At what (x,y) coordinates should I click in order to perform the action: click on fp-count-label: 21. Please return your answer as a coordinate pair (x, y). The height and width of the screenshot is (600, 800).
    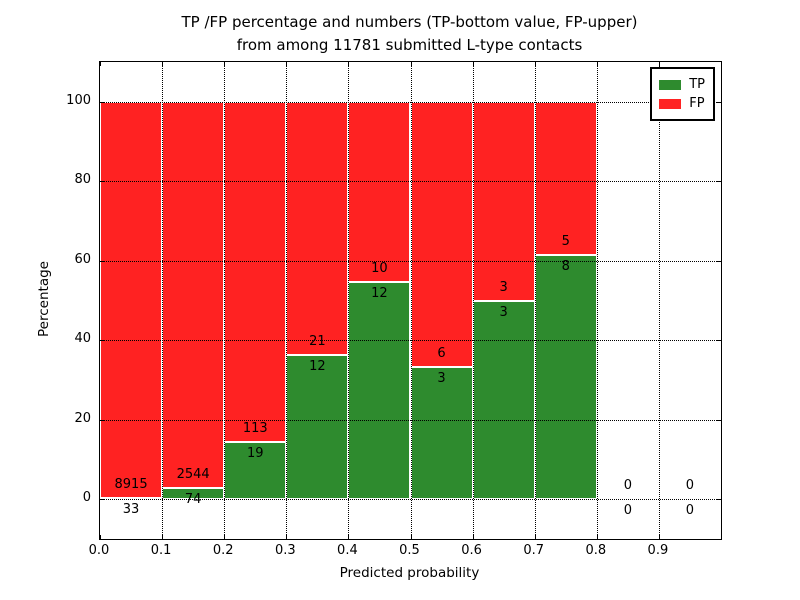
    Looking at the image, I should click on (317, 341).